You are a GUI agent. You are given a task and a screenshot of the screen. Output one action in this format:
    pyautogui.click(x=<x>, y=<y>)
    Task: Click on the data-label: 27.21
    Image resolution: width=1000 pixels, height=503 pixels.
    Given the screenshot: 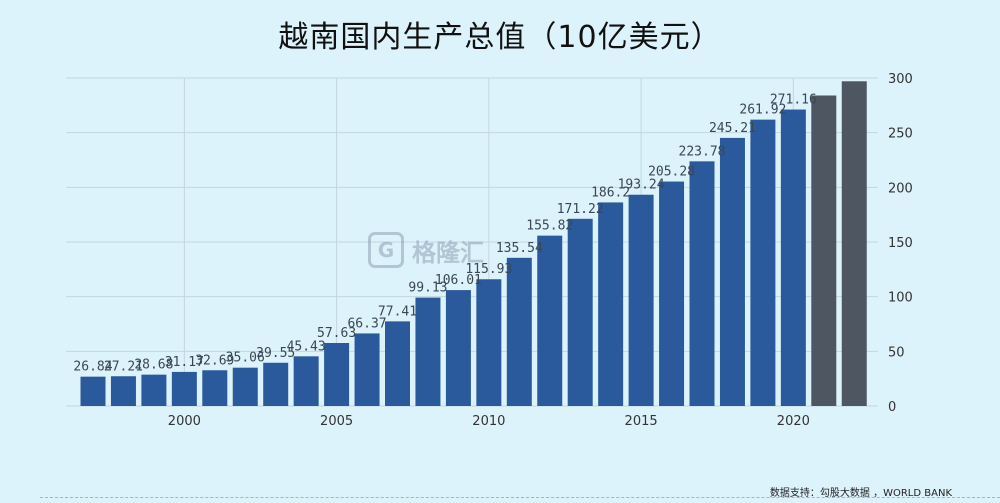 What is the action you would take?
    pyautogui.click(x=123, y=366)
    